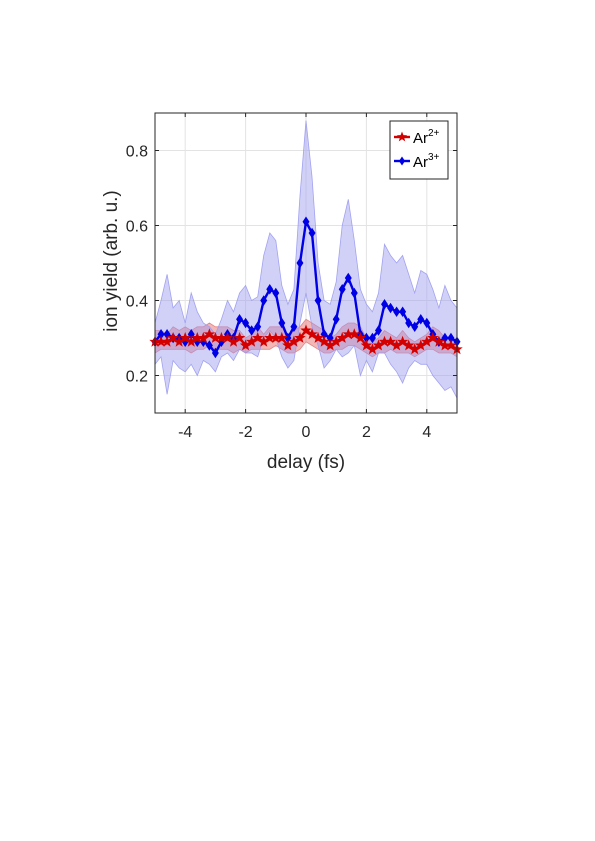 This screenshot has height=841, width=595. I want to click on series-markers, so click(306, 287).